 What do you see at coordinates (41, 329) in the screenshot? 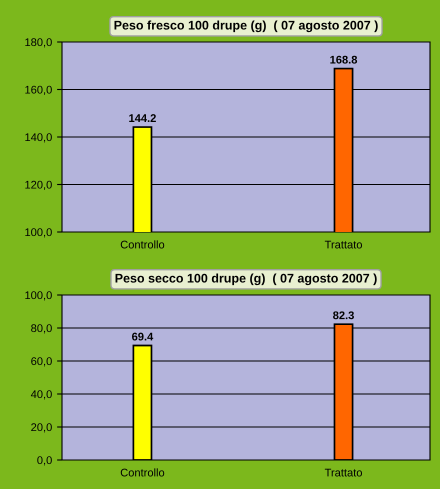
I see `y-tick-label: 80,0` at bounding box center [41, 329].